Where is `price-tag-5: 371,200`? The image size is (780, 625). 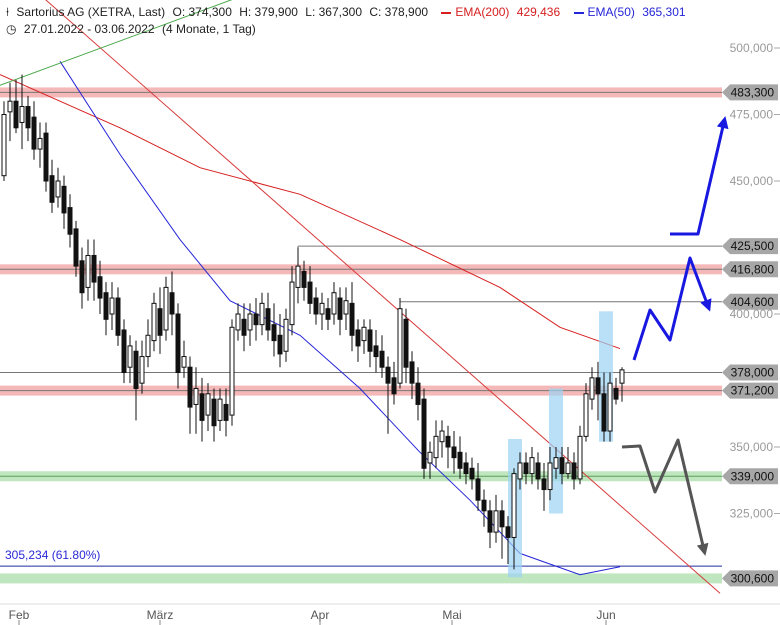
price-tag-5: 371,200 is located at coordinates (750, 390).